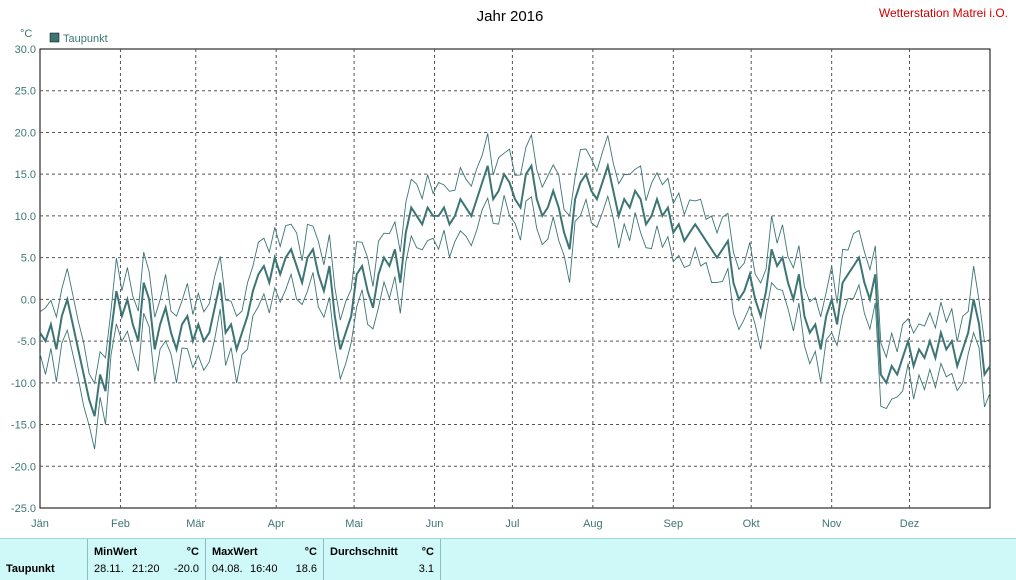  I want to click on y-tick-label: 10.0, so click(25, 217).